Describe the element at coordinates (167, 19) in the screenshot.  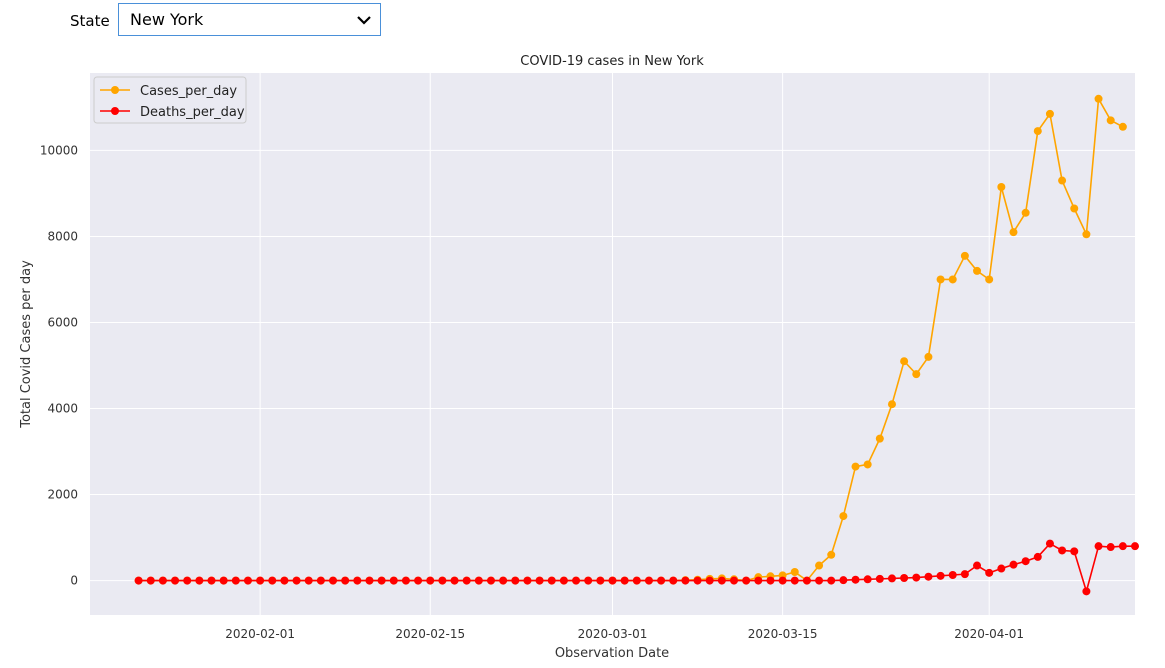
I see `state-select-value: New York` at that location.